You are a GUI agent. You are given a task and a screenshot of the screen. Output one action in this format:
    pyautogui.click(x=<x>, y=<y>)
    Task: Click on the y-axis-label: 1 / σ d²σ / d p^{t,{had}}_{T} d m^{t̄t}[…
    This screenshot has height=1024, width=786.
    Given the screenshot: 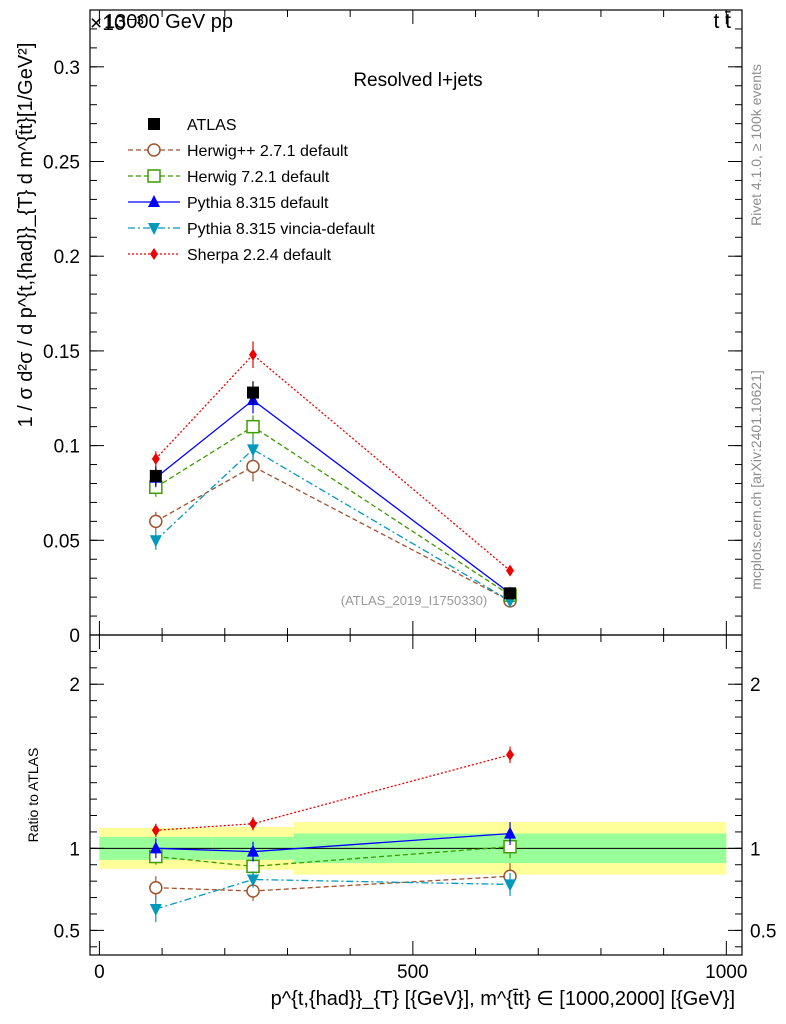 What is the action you would take?
    pyautogui.click(x=26, y=235)
    